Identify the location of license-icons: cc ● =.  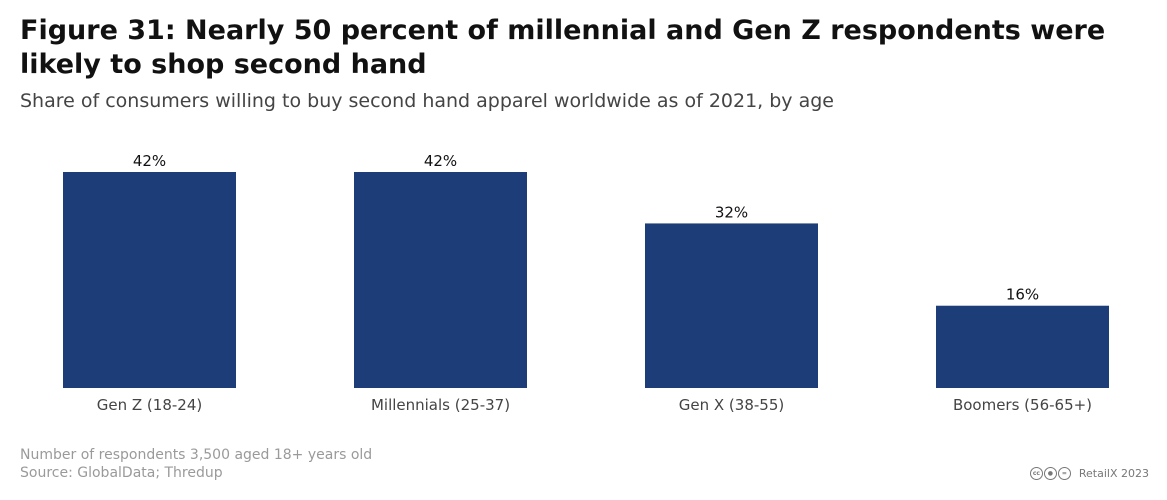
(1050, 473).